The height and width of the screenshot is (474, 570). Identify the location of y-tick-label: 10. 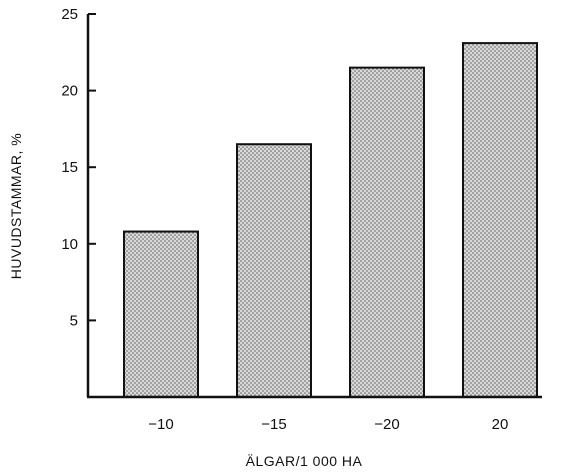
(69, 244).